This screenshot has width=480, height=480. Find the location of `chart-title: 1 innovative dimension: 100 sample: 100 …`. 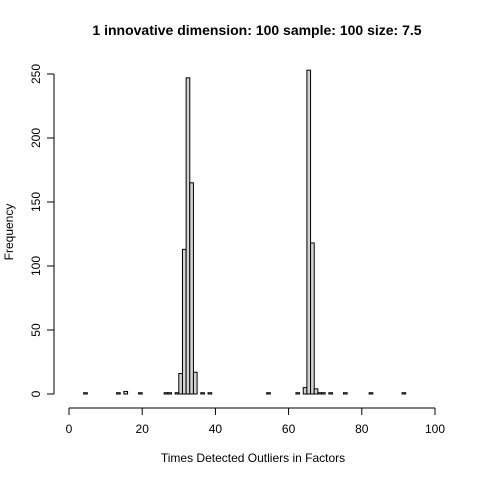

chart-title: 1 innovative dimension: 100 sample: 100 … is located at coordinates (256, 30).